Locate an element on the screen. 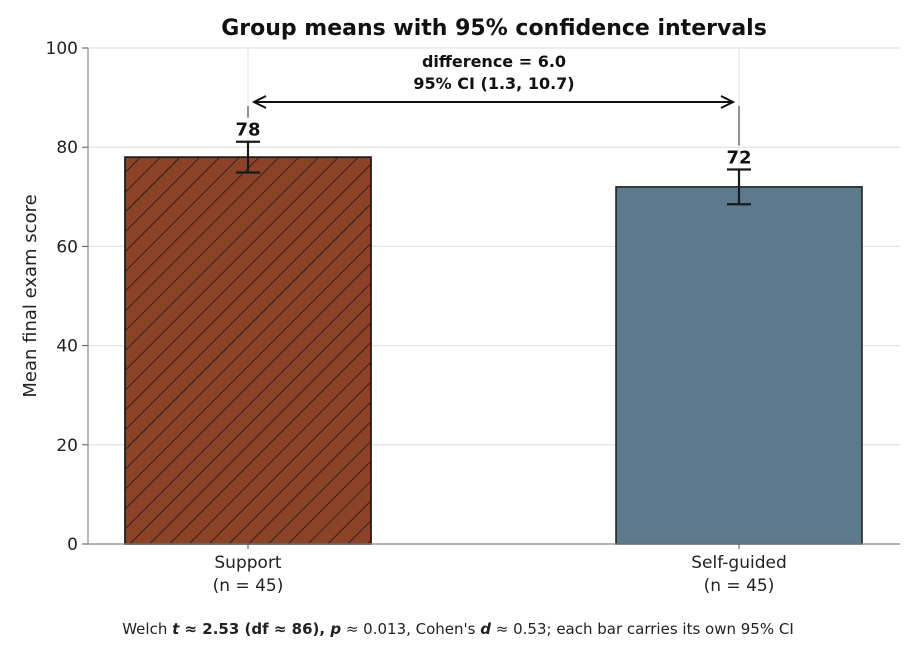 The width and height of the screenshot is (916, 657). value-labels: 78 72 is located at coordinates (493, 144).